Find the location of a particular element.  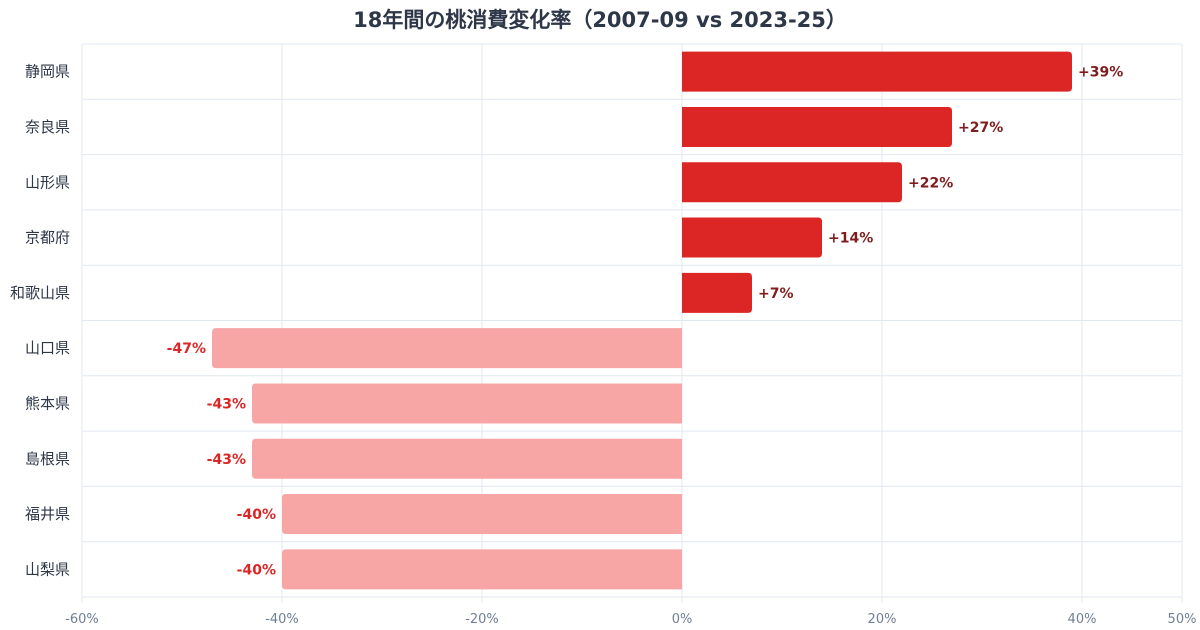

value-label: +22% is located at coordinates (930, 183).